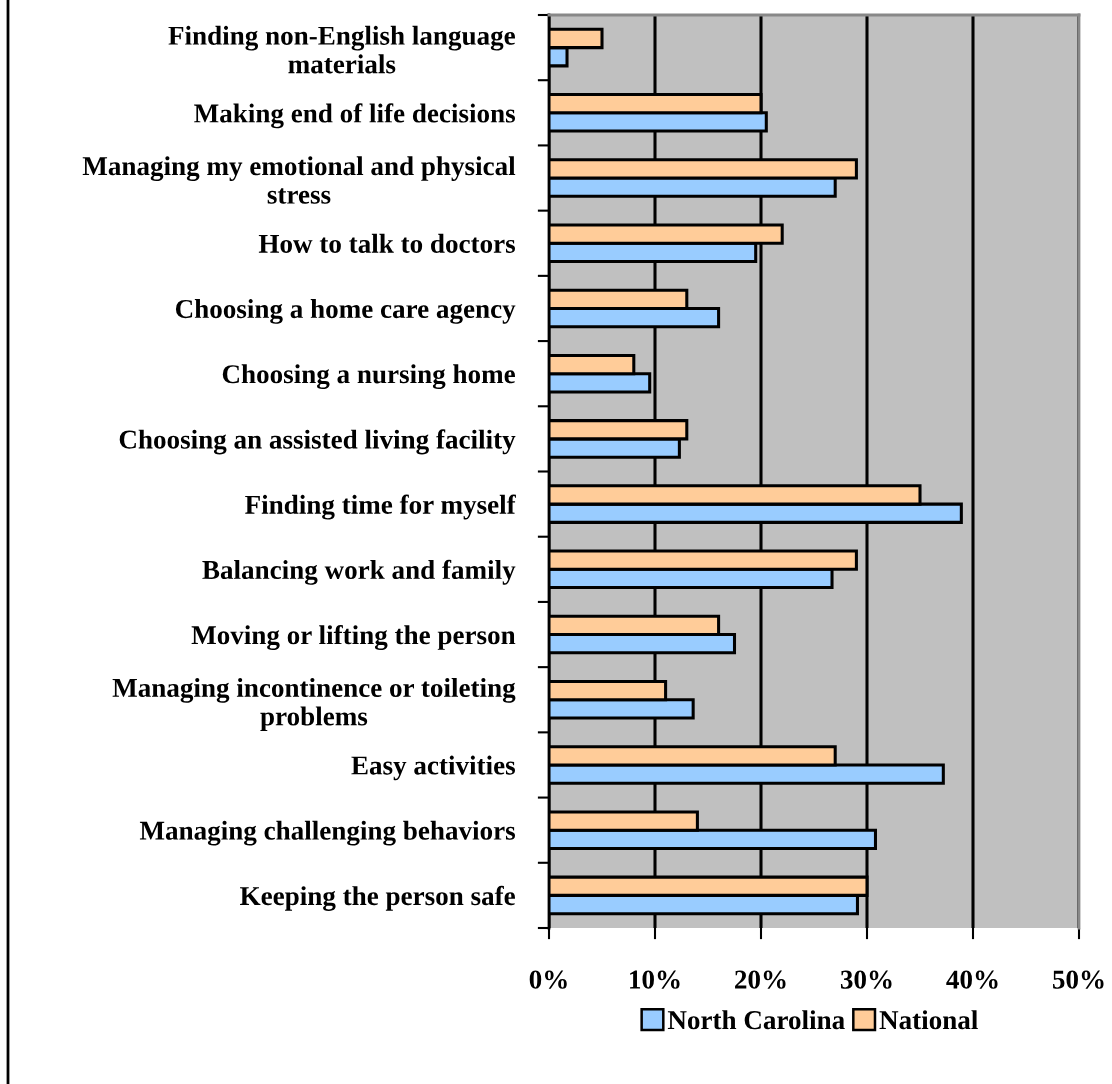 The height and width of the screenshot is (1084, 1112). I want to click on y-tick-label: Balancing work and family, so click(359, 572).